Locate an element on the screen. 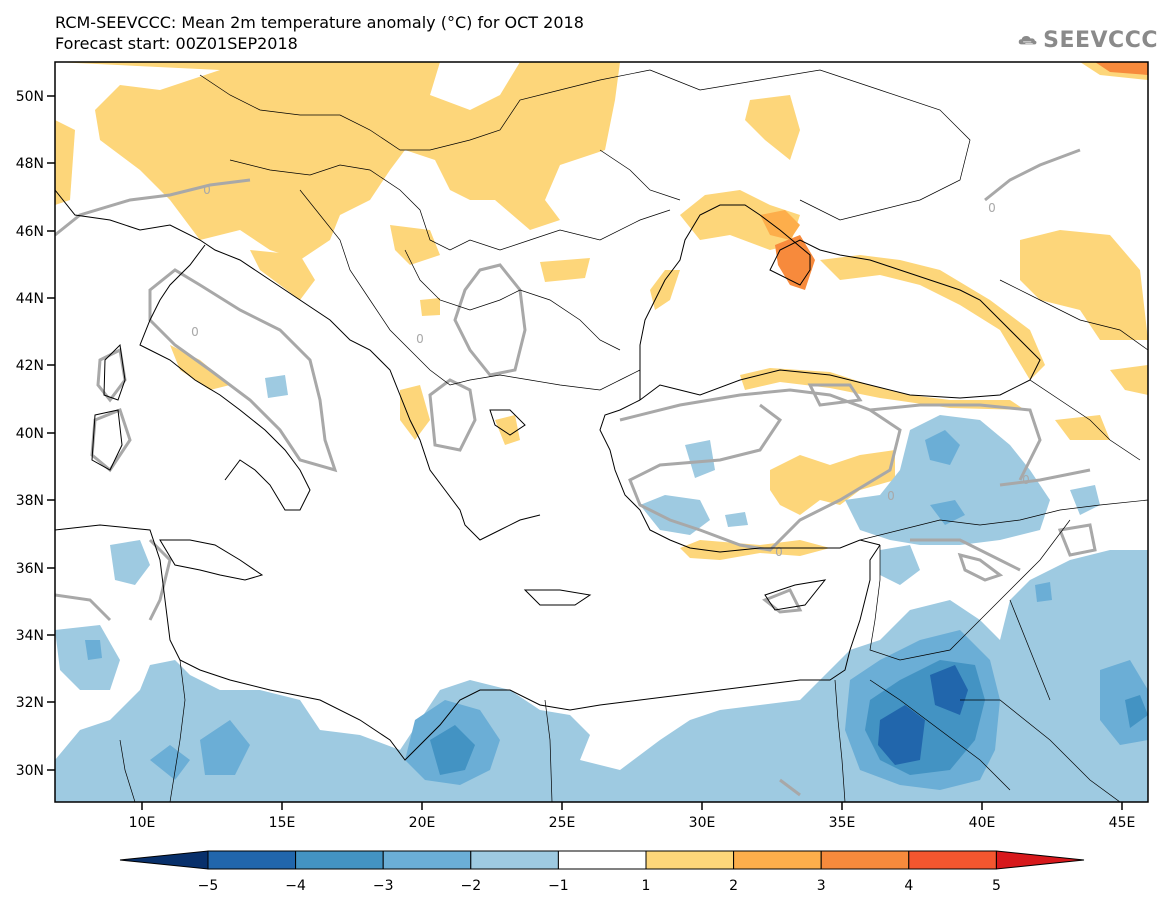  lon-tick-label: 15E is located at coordinates (282, 823).